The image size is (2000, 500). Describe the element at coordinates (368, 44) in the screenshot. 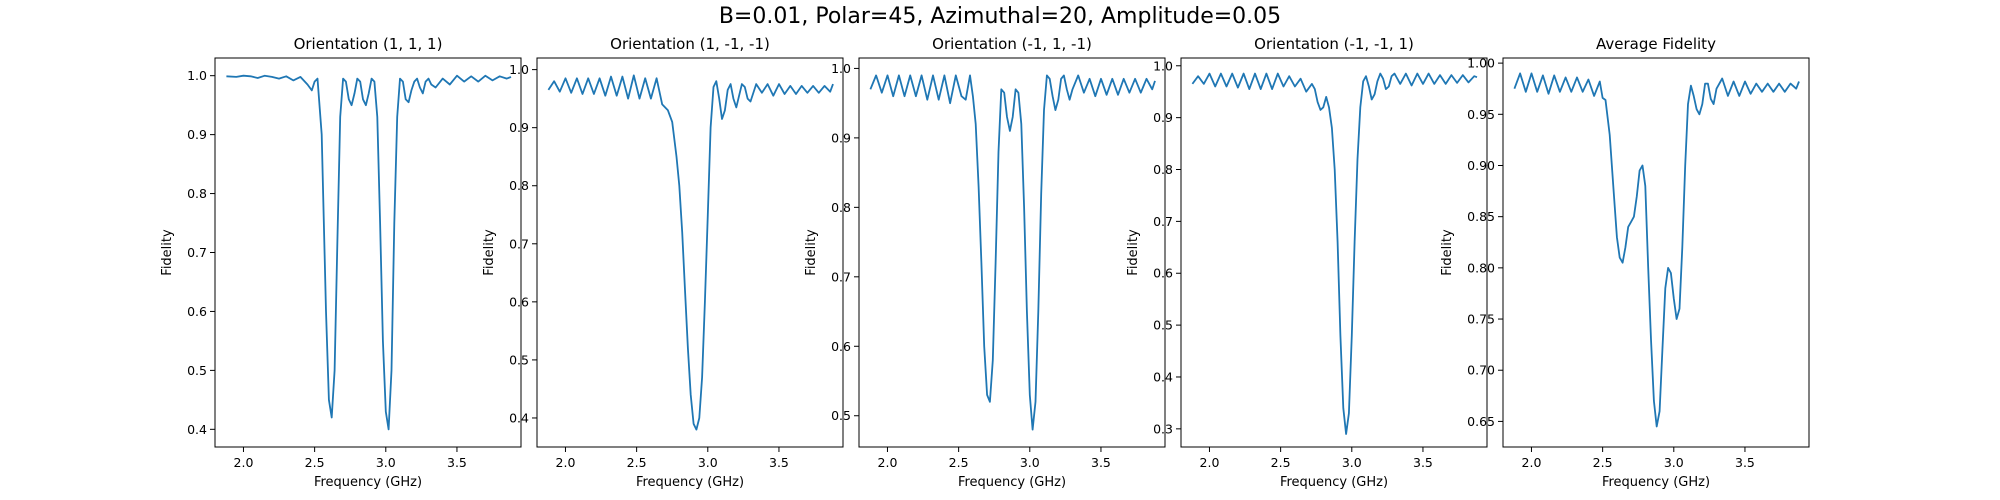

I see `subplot-title: Orientation (1, 1, 1)` at that location.